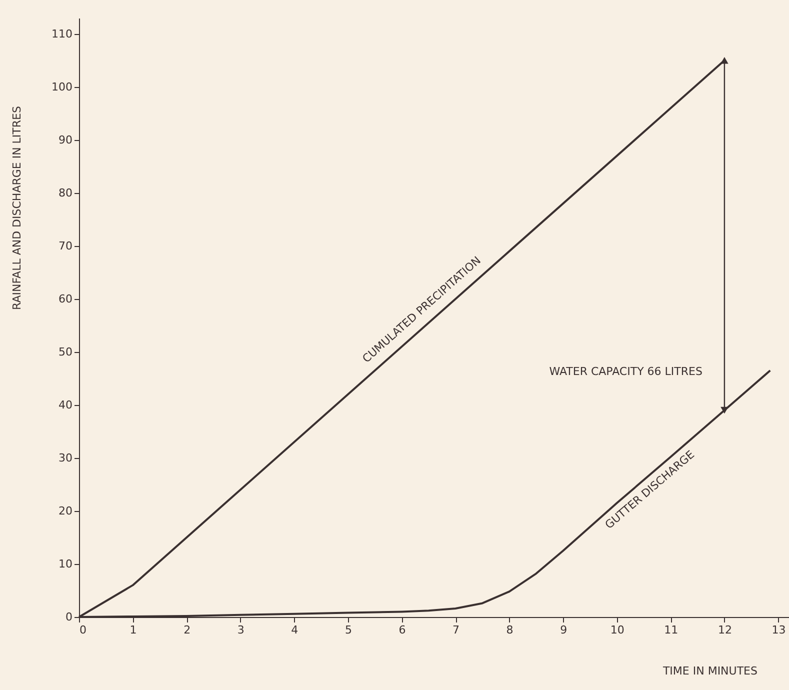 Image resolution: width=789 pixels, height=690 pixels. I want to click on x-tick-label: 7, so click(456, 630).